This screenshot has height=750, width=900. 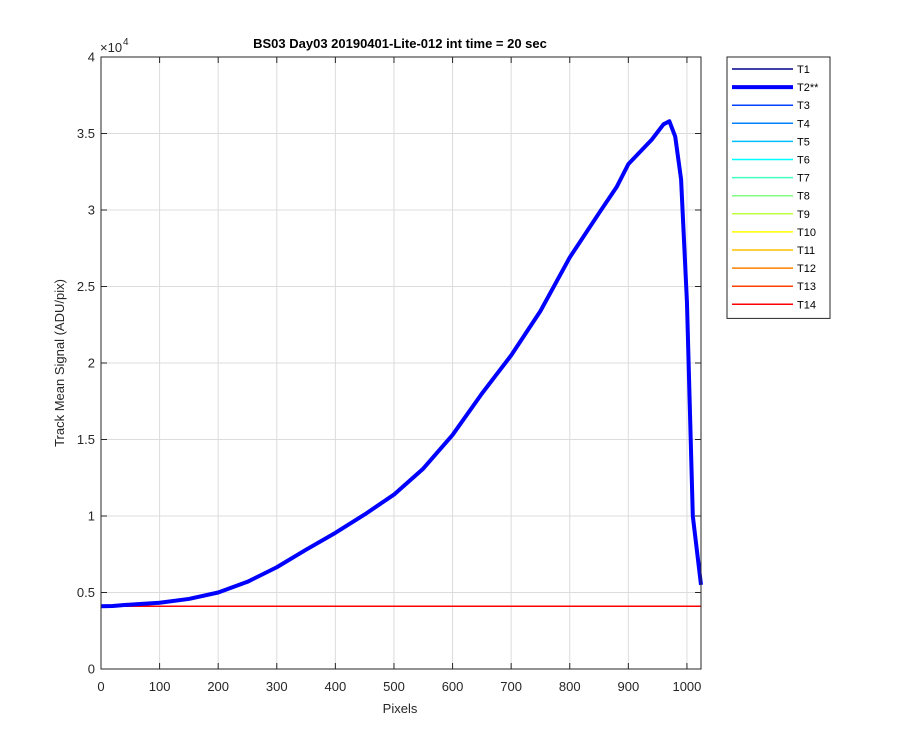 What do you see at coordinates (570, 686) in the screenshot?
I see `x-tick-label: 800` at bounding box center [570, 686].